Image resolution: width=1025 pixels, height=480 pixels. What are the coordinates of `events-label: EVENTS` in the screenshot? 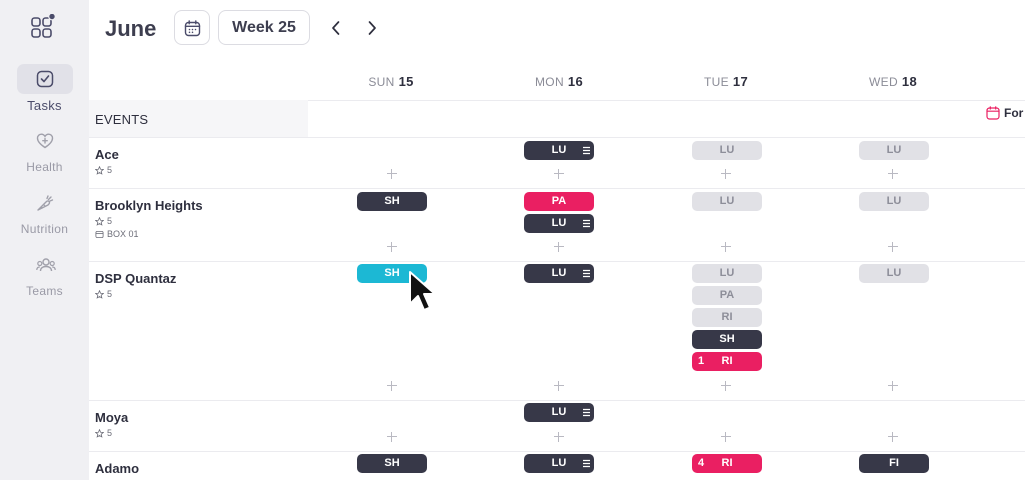 It's located at (122, 119).